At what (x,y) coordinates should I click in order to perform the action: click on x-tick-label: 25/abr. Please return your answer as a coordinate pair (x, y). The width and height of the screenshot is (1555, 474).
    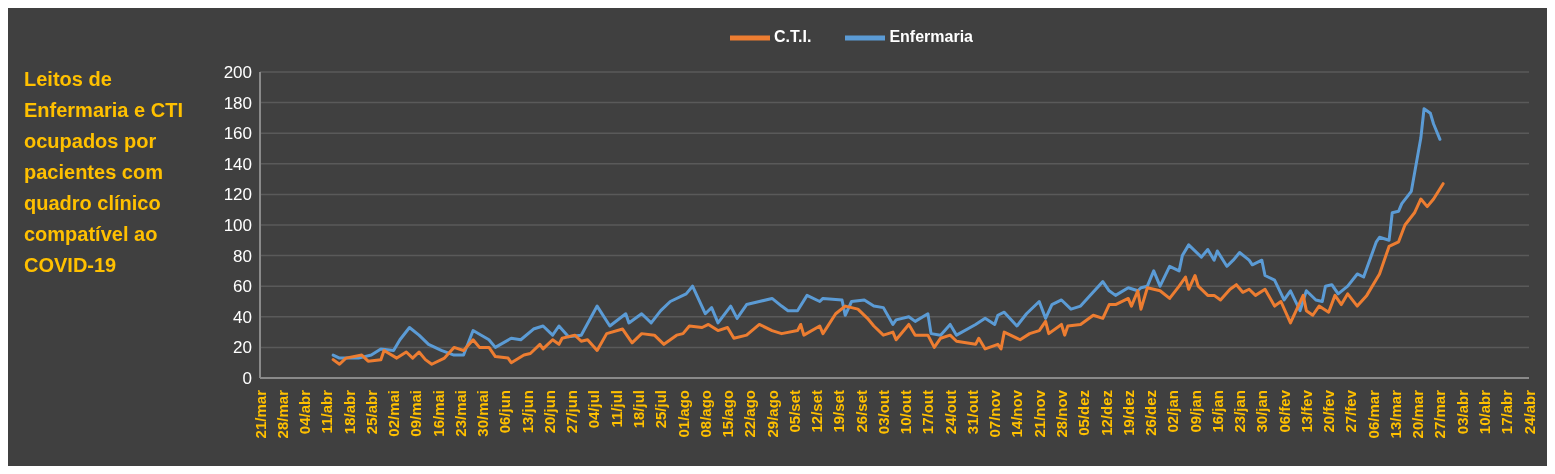
    Looking at the image, I should click on (371, 412).